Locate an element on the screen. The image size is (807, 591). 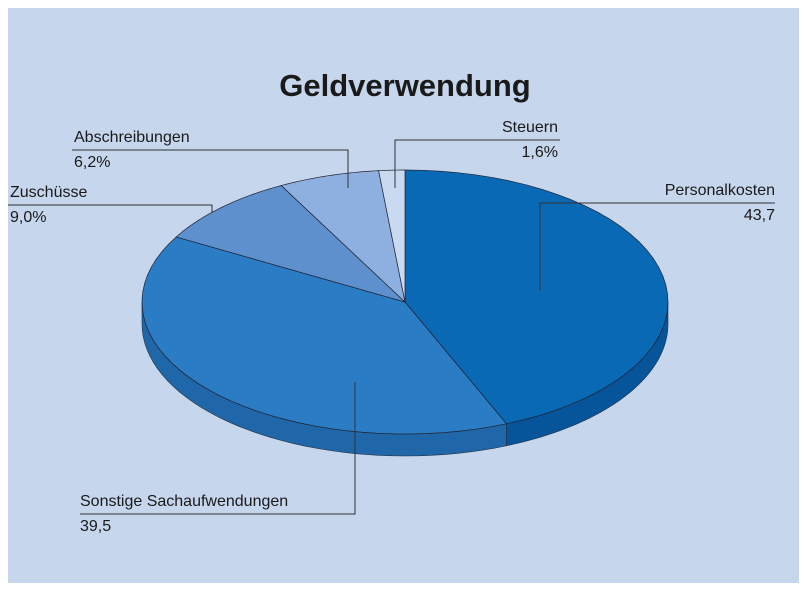
chart-title: Geldverwendung is located at coordinates (404, 85).